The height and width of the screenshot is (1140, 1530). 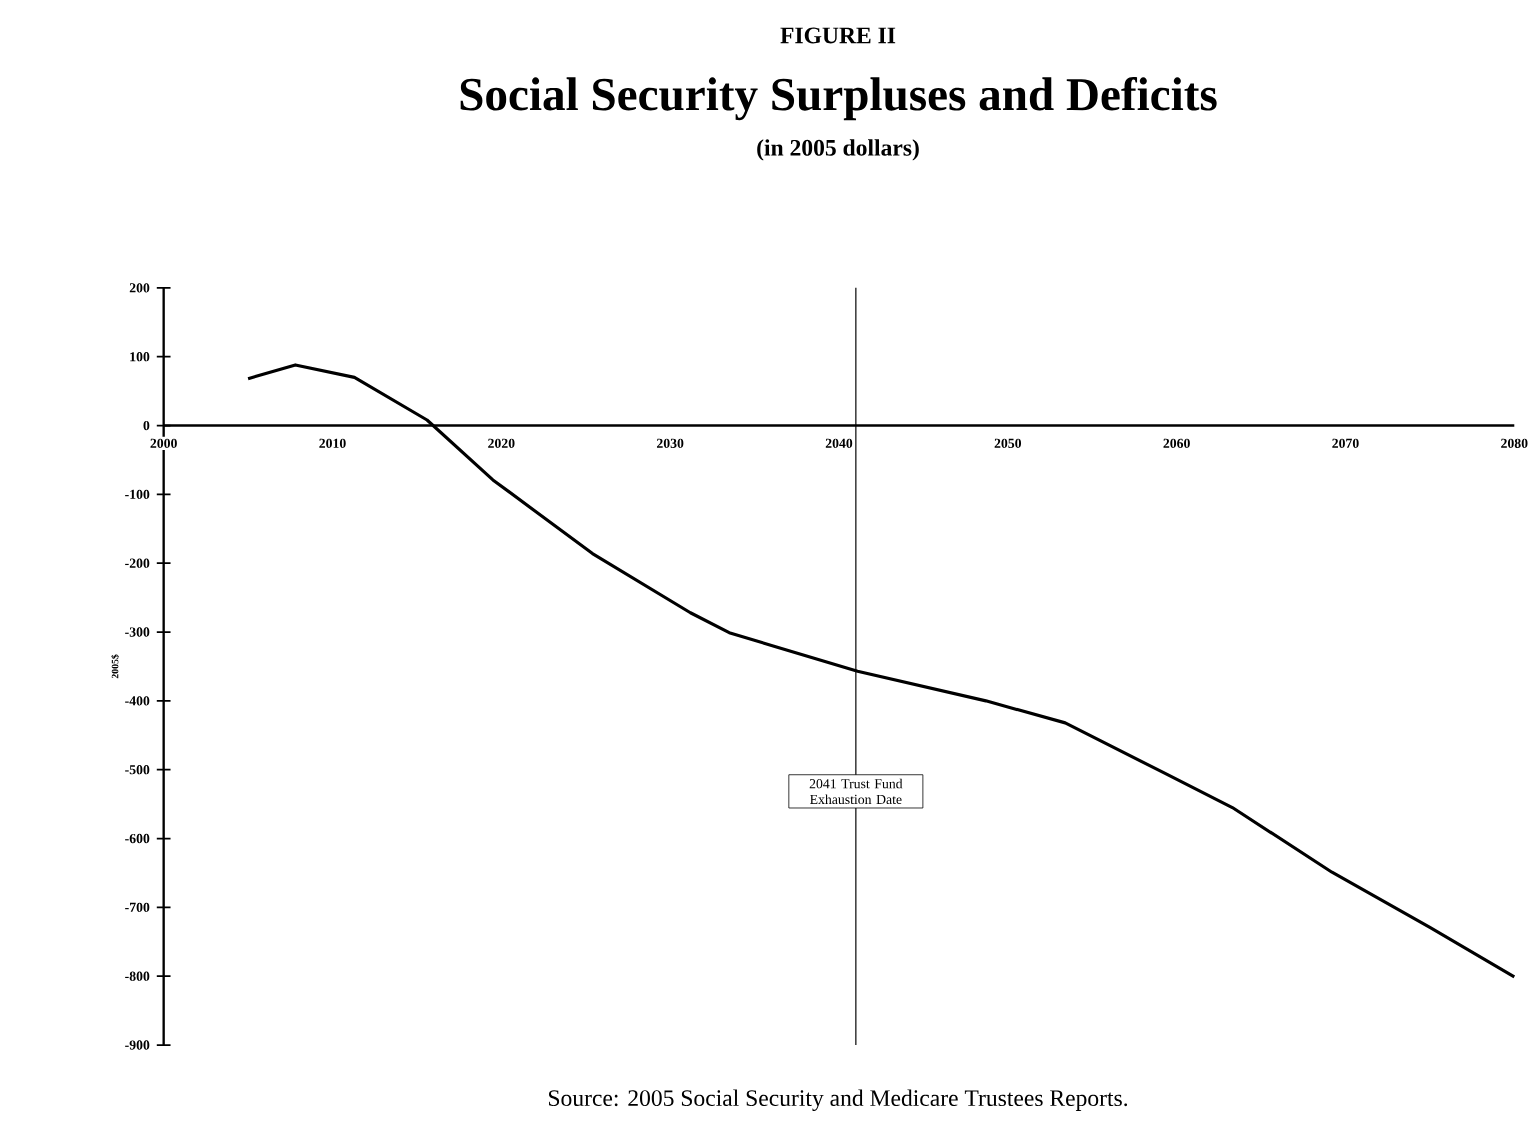 What do you see at coordinates (838, 35) in the screenshot?
I see `text: FIGURE II` at bounding box center [838, 35].